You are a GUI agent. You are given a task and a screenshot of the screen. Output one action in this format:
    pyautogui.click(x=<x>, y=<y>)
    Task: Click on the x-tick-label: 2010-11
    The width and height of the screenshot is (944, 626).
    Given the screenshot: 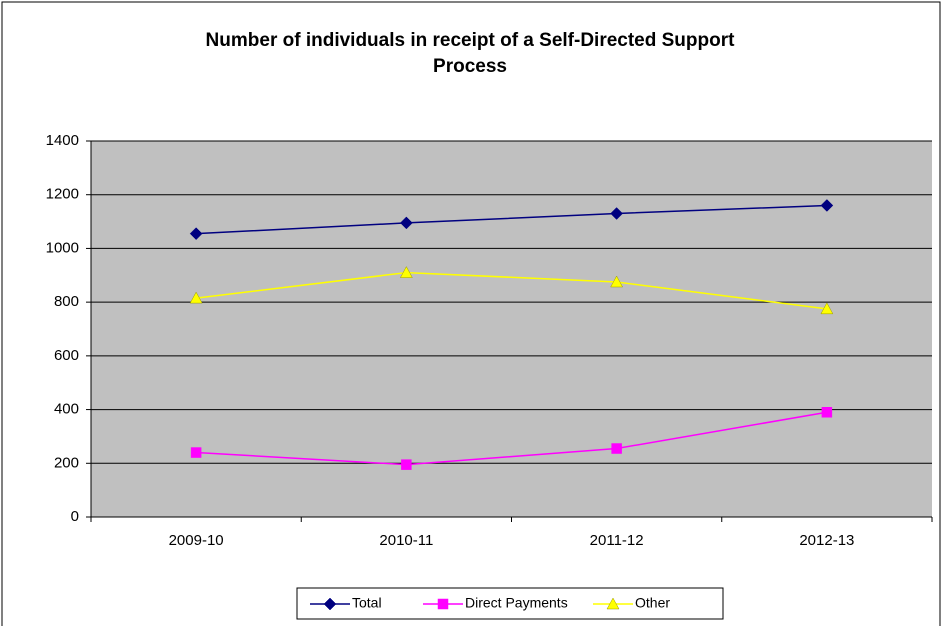 What is the action you would take?
    pyautogui.click(x=406, y=540)
    